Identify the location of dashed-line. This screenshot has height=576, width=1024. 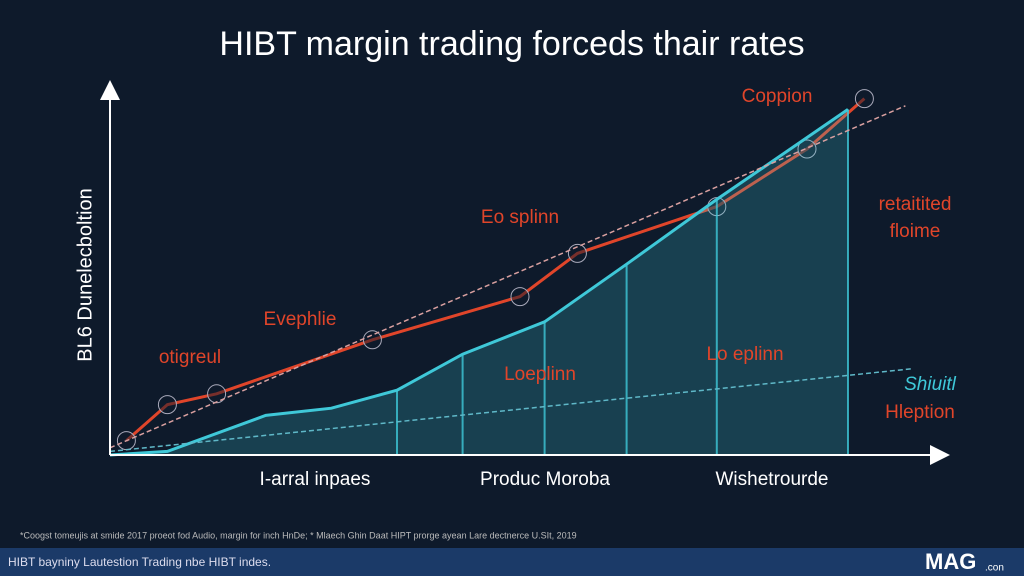
(511, 410).